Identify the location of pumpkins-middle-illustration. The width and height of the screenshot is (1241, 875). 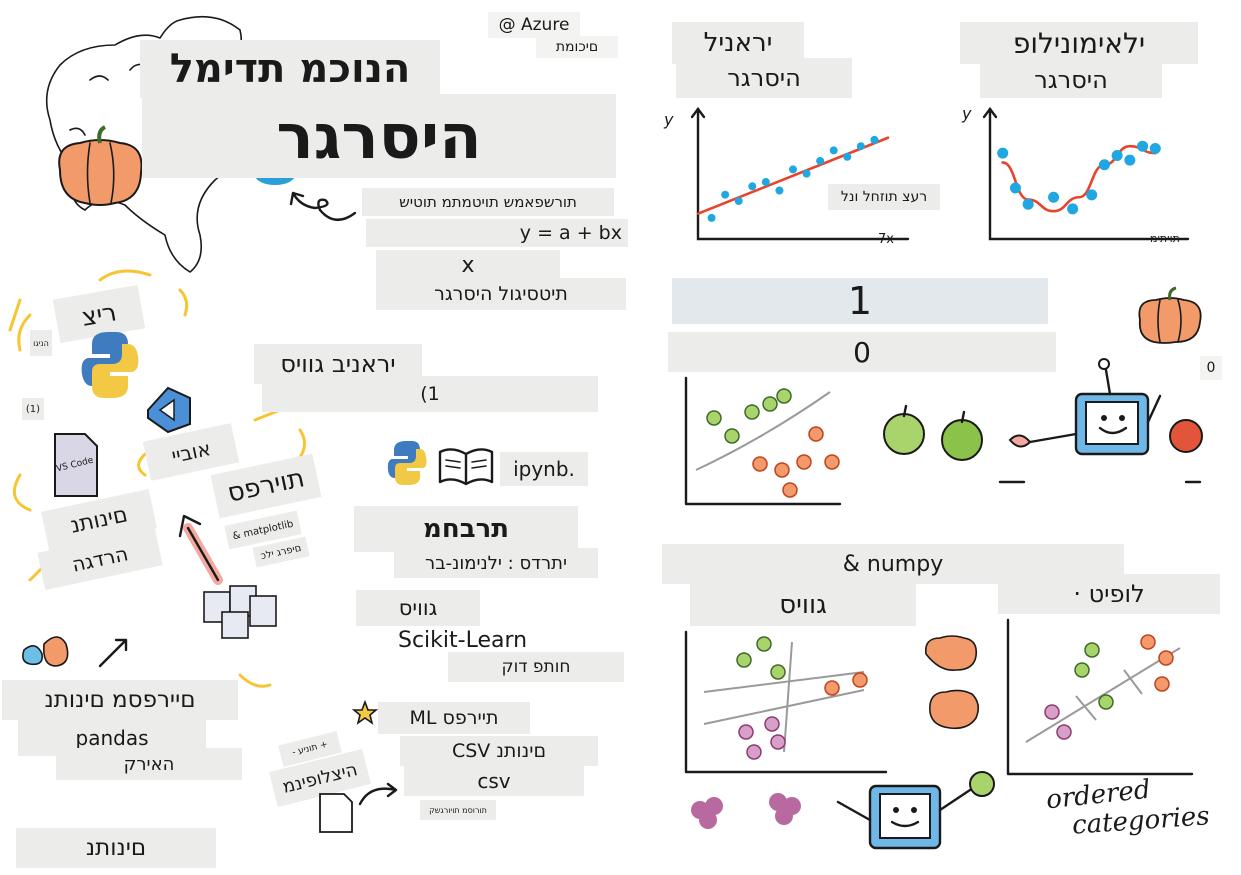
(952, 682).